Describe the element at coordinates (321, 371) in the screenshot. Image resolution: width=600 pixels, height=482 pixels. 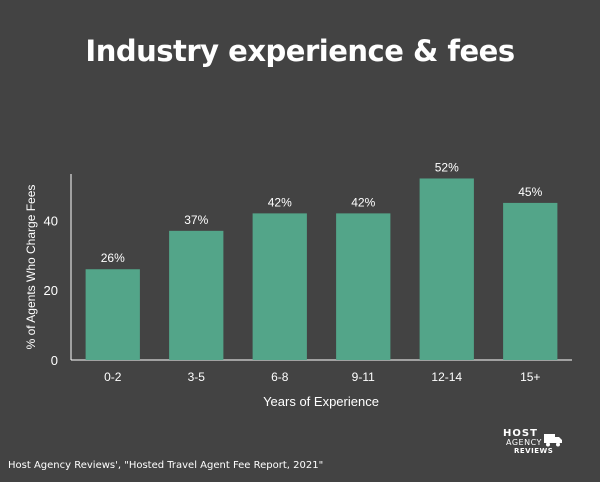
I see `x-axis: 0-2 3-5 6-8 9-11 12-14 15+` at that location.